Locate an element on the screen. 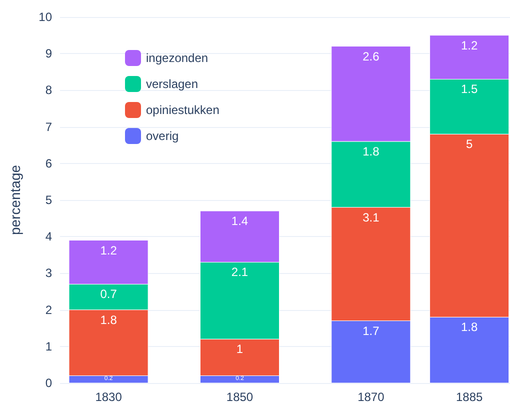 This screenshot has width=510, height=403. y-tick-label: 10 is located at coordinates (45, 17).